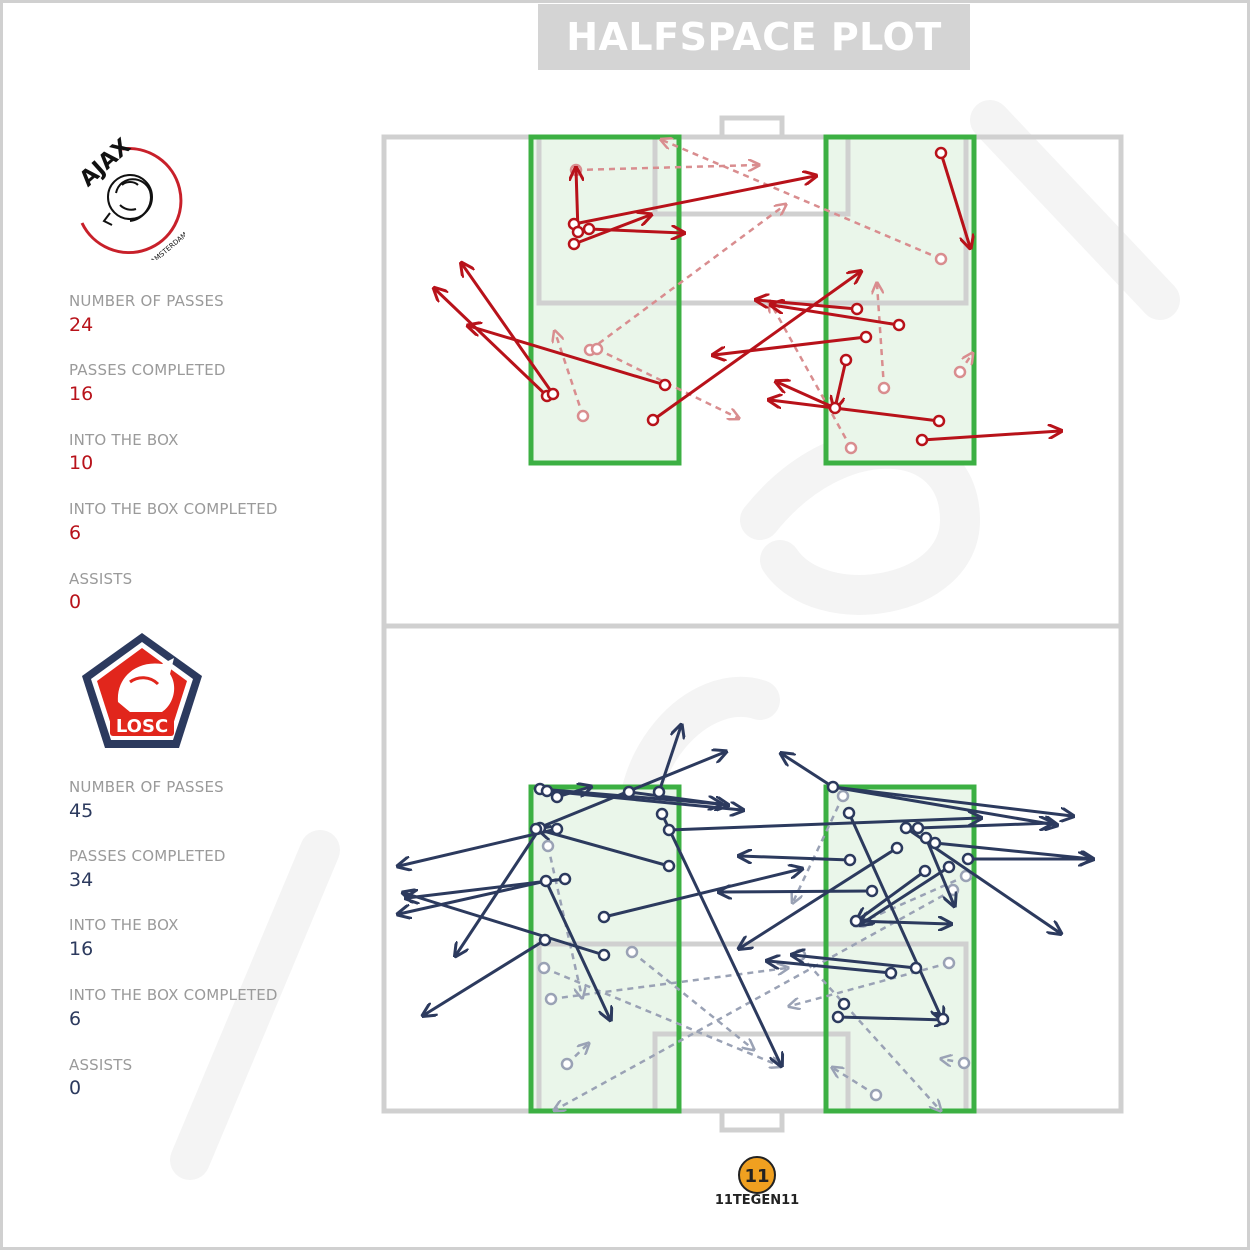  I want to click on away-stat-value-assists: 0, so click(75, 1088).